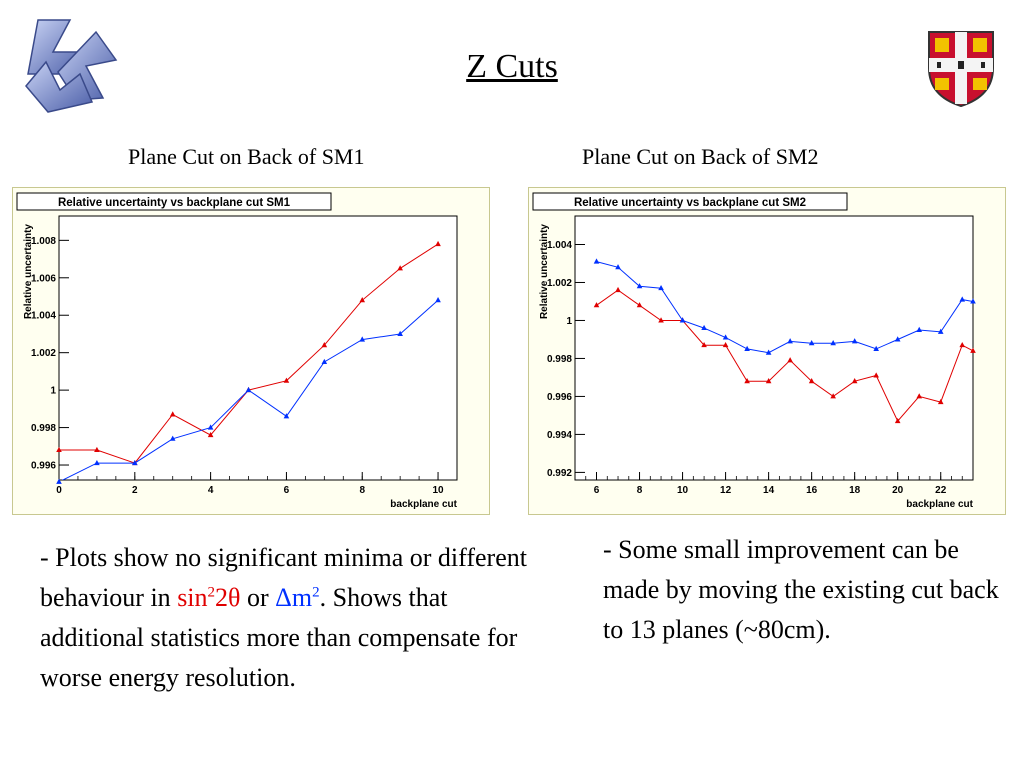 The height and width of the screenshot is (768, 1024). What do you see at coordinates (43, 316) in the screenshot?
I see `y-tick-label: 1.004` at bounding box center [43, 316].